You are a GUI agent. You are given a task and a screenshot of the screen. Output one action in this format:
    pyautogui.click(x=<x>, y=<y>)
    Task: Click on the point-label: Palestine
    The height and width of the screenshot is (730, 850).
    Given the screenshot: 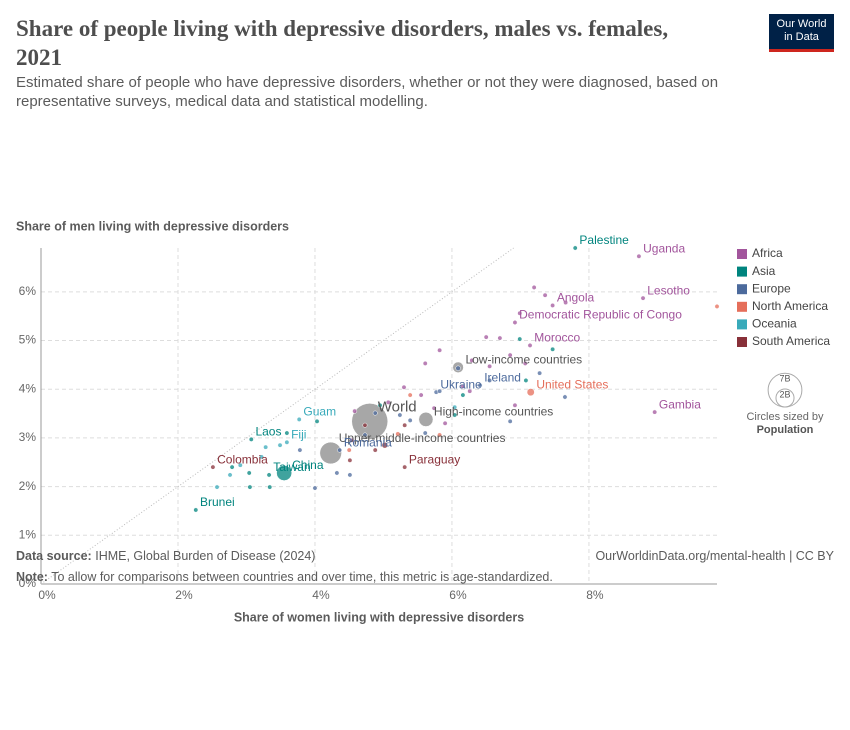 What is the action you would take?
    pyautogui.click(x=604, y=240)
    